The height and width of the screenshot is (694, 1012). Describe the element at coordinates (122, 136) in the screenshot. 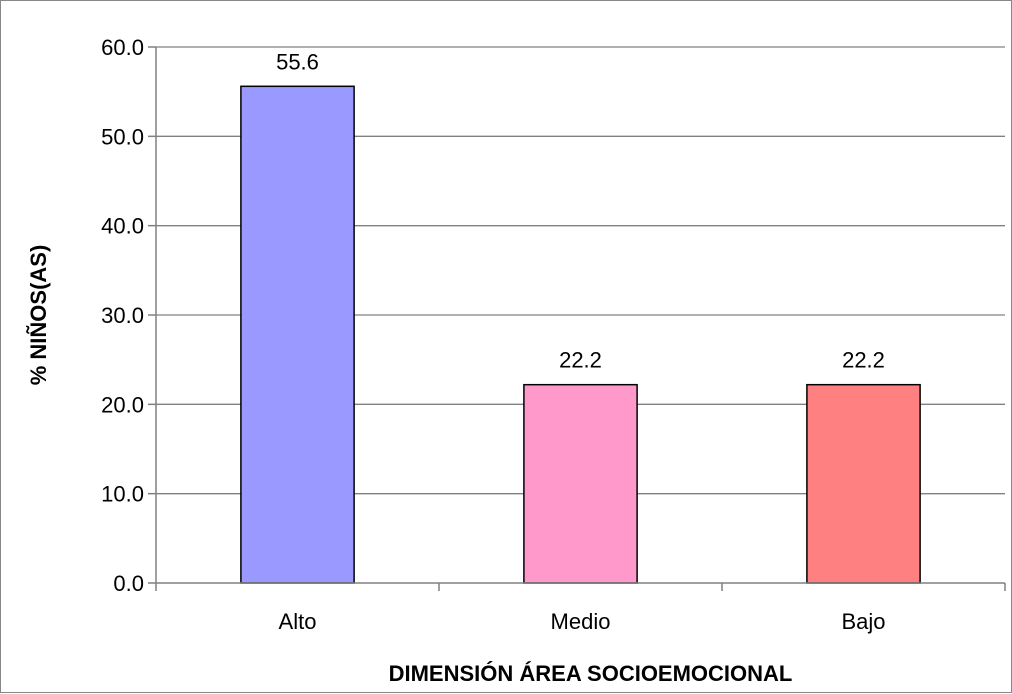

I see `y-tick-label: 50.0` at that location.